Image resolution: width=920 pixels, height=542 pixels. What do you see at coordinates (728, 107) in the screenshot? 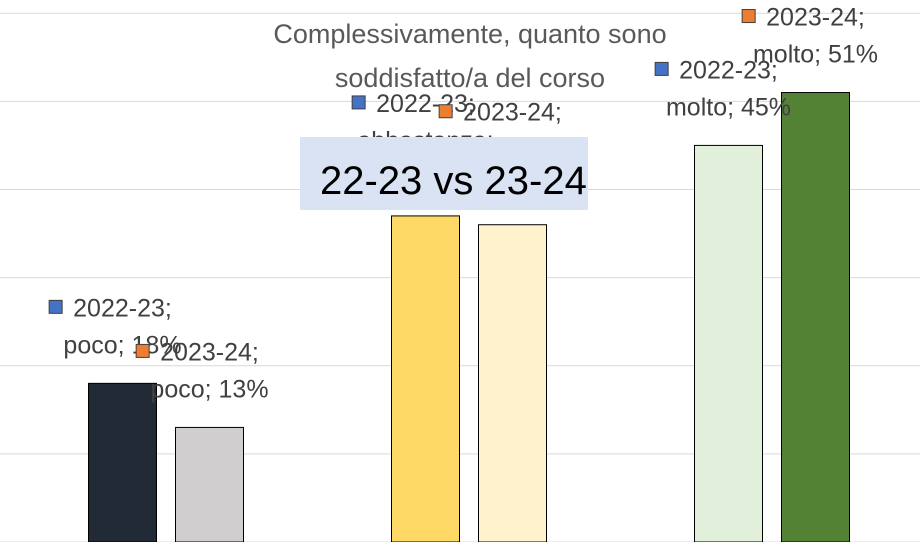
I see `data-label-line: molto; 45%` at bounding box center [728, 107].